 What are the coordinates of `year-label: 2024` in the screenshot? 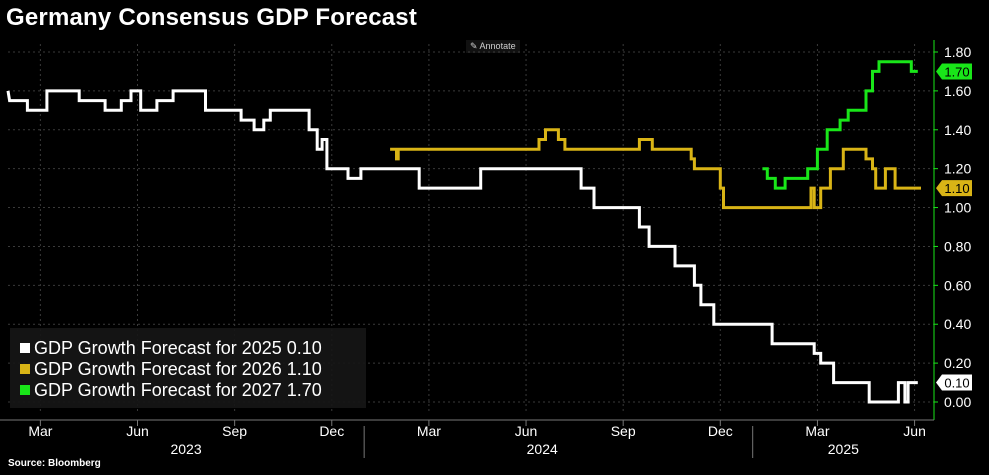 It's located at (542, 449).